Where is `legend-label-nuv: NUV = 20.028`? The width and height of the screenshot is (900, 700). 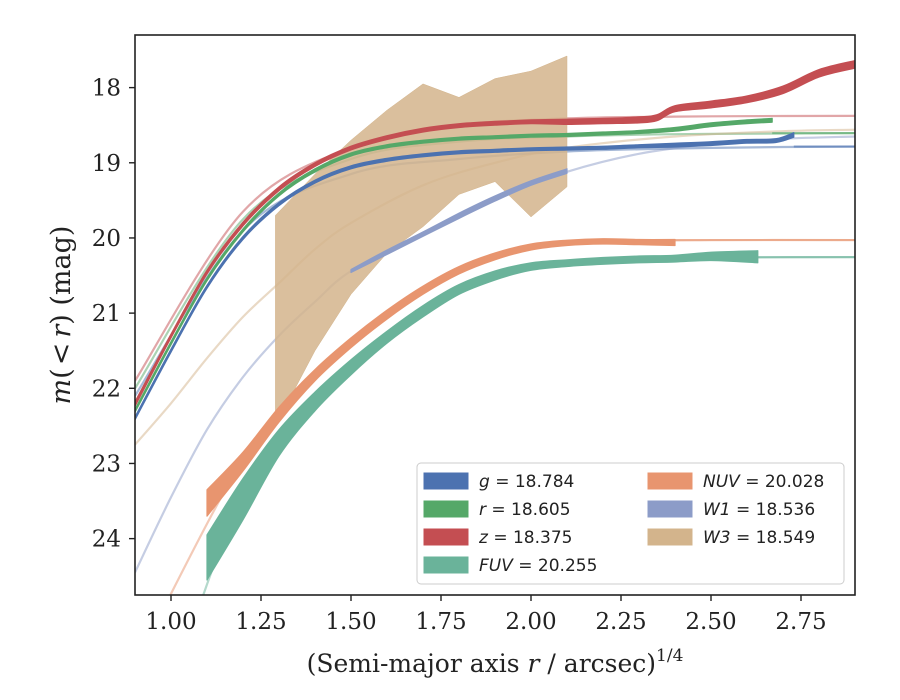 legend-label-nuv: NUV = 20.028 is located at coordinates (763, 482).